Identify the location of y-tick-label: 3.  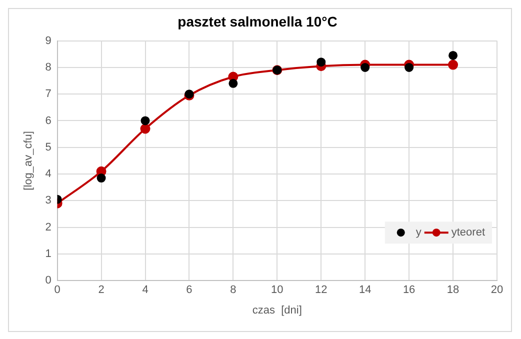
(48, 200).